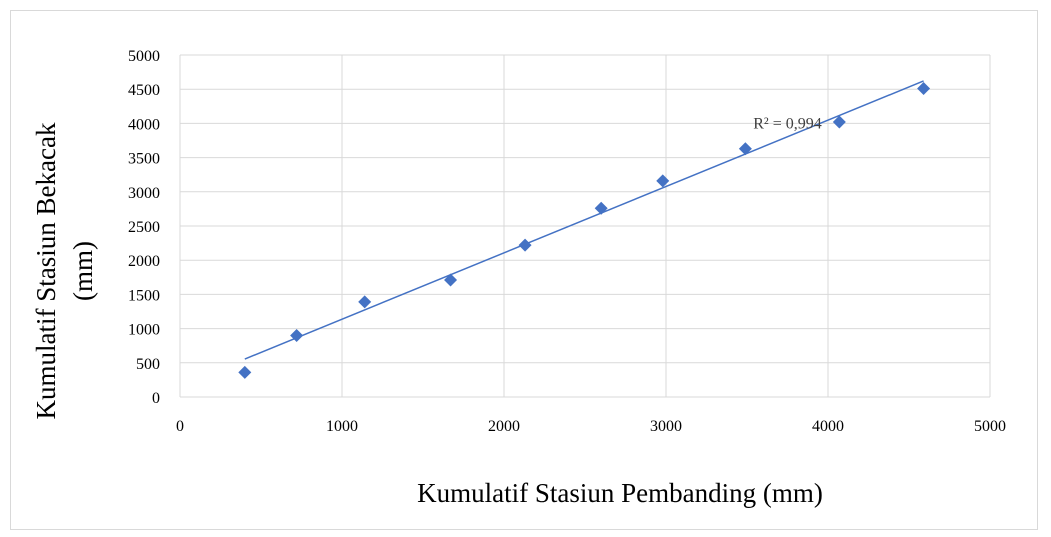 The height and width of the screenshot is (537, 1051). I want to click on y-tick-label-4500: 4500, so click(144, 90).